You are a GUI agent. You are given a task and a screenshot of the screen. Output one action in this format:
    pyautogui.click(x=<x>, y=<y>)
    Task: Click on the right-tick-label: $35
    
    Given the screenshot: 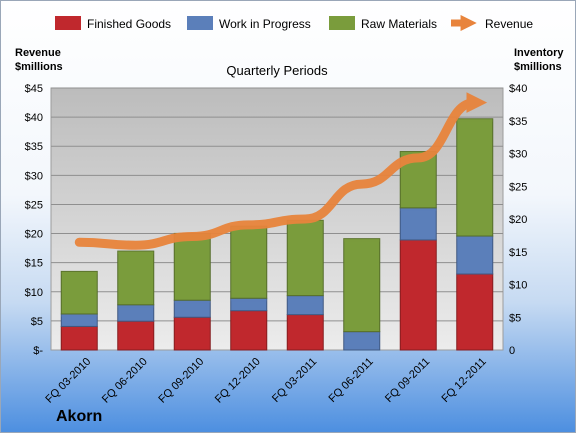 What is the action you would take?
    pyautogui.click(x=518, y=122)
    